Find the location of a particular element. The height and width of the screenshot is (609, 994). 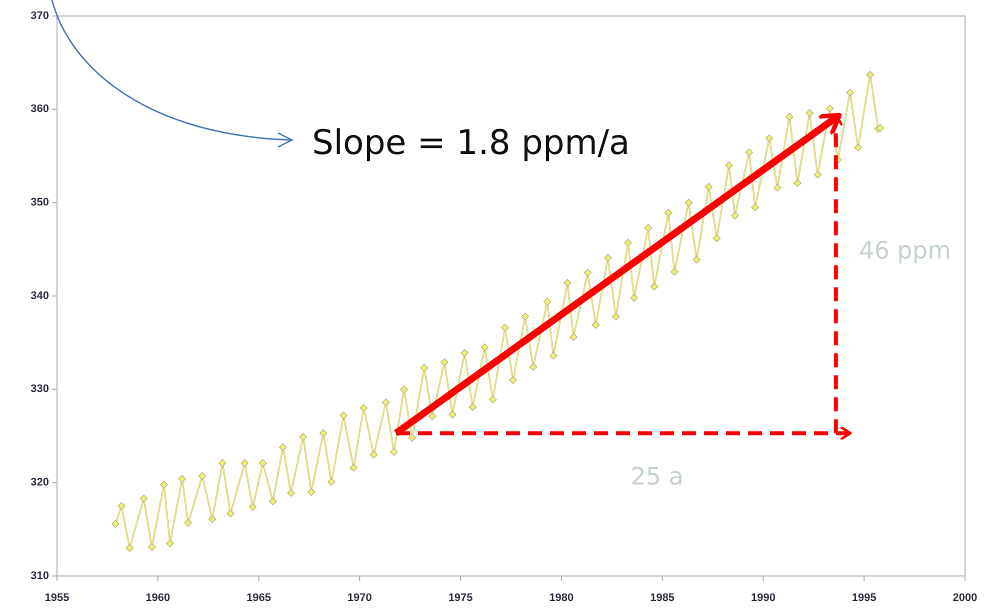

y-tick-label: 320 is located at coordinates (39, 482).